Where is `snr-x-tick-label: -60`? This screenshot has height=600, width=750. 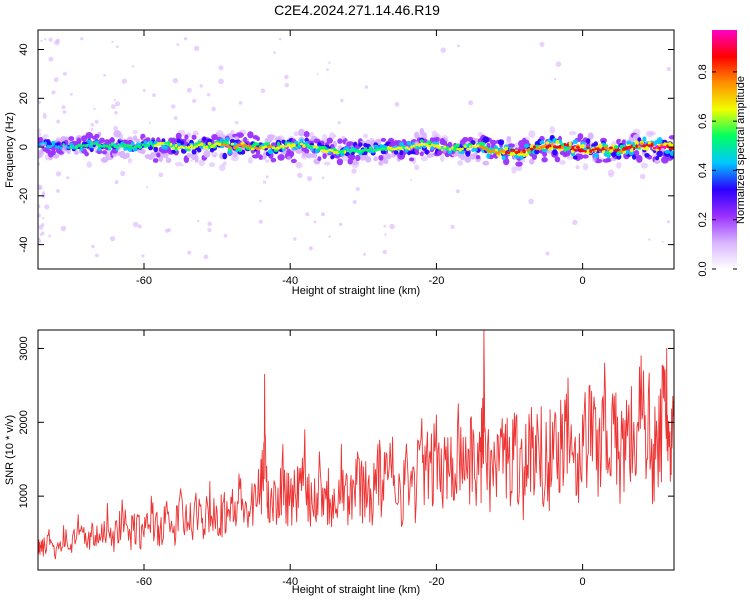
snr-x-tick-label: -60 is located at coordinates (144, 582).